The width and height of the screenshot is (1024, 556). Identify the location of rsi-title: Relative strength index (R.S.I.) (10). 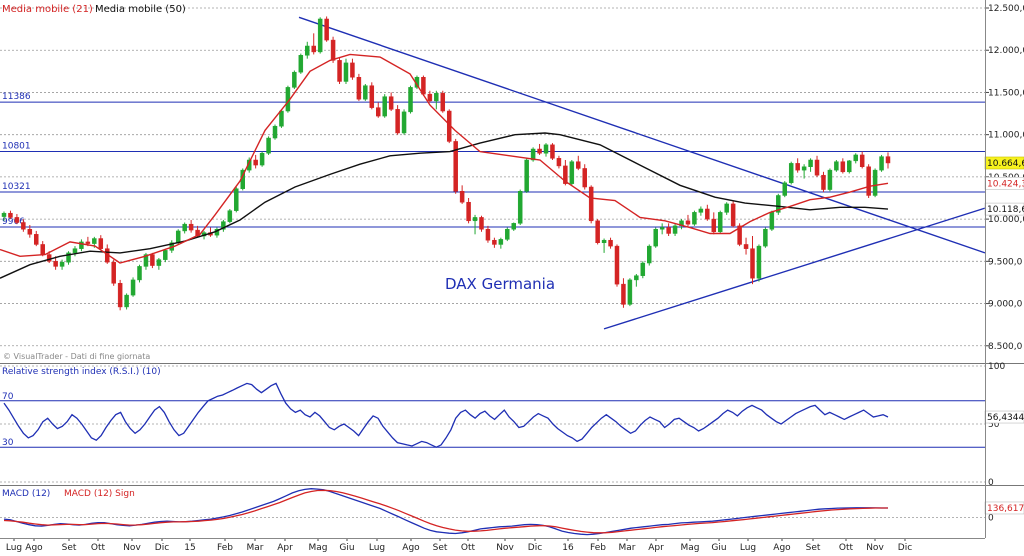
(81, 372).